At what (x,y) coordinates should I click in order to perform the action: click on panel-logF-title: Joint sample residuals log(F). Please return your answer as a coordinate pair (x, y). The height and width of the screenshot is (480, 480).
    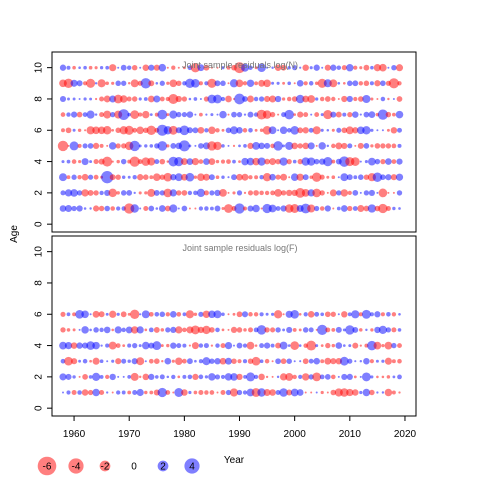
    Looking at the image, I should click on (239, 248).